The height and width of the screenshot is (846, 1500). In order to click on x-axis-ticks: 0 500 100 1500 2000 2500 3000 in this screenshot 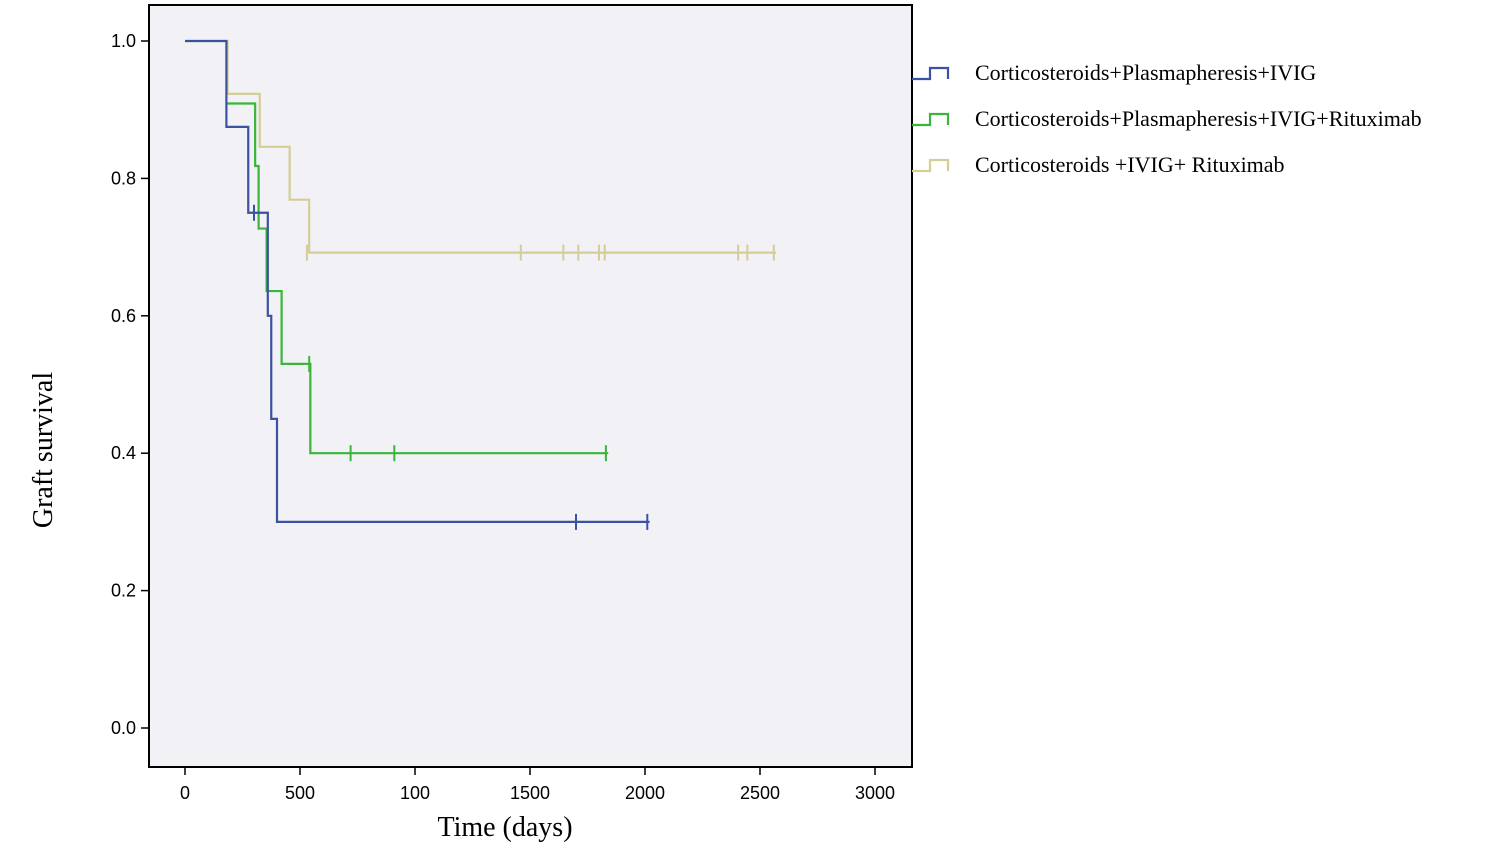, I will do `click(537, 785)`.